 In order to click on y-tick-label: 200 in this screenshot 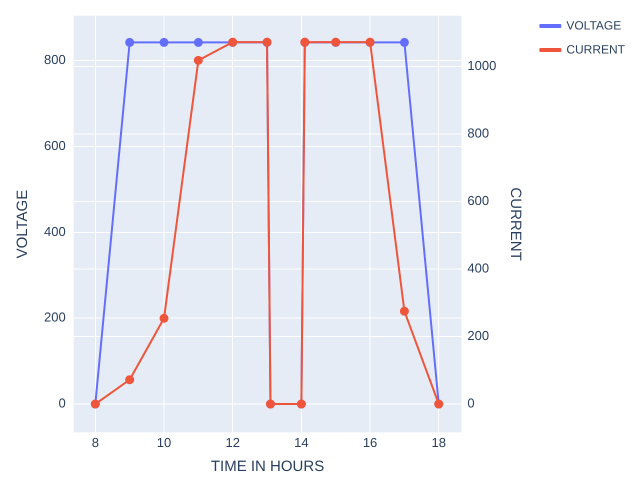, I will do `click(55, 317)`.